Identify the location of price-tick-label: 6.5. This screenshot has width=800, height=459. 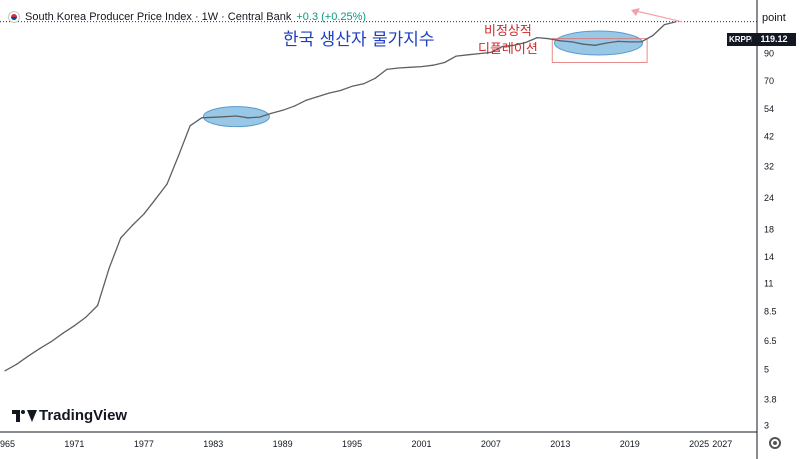
(770, 341).